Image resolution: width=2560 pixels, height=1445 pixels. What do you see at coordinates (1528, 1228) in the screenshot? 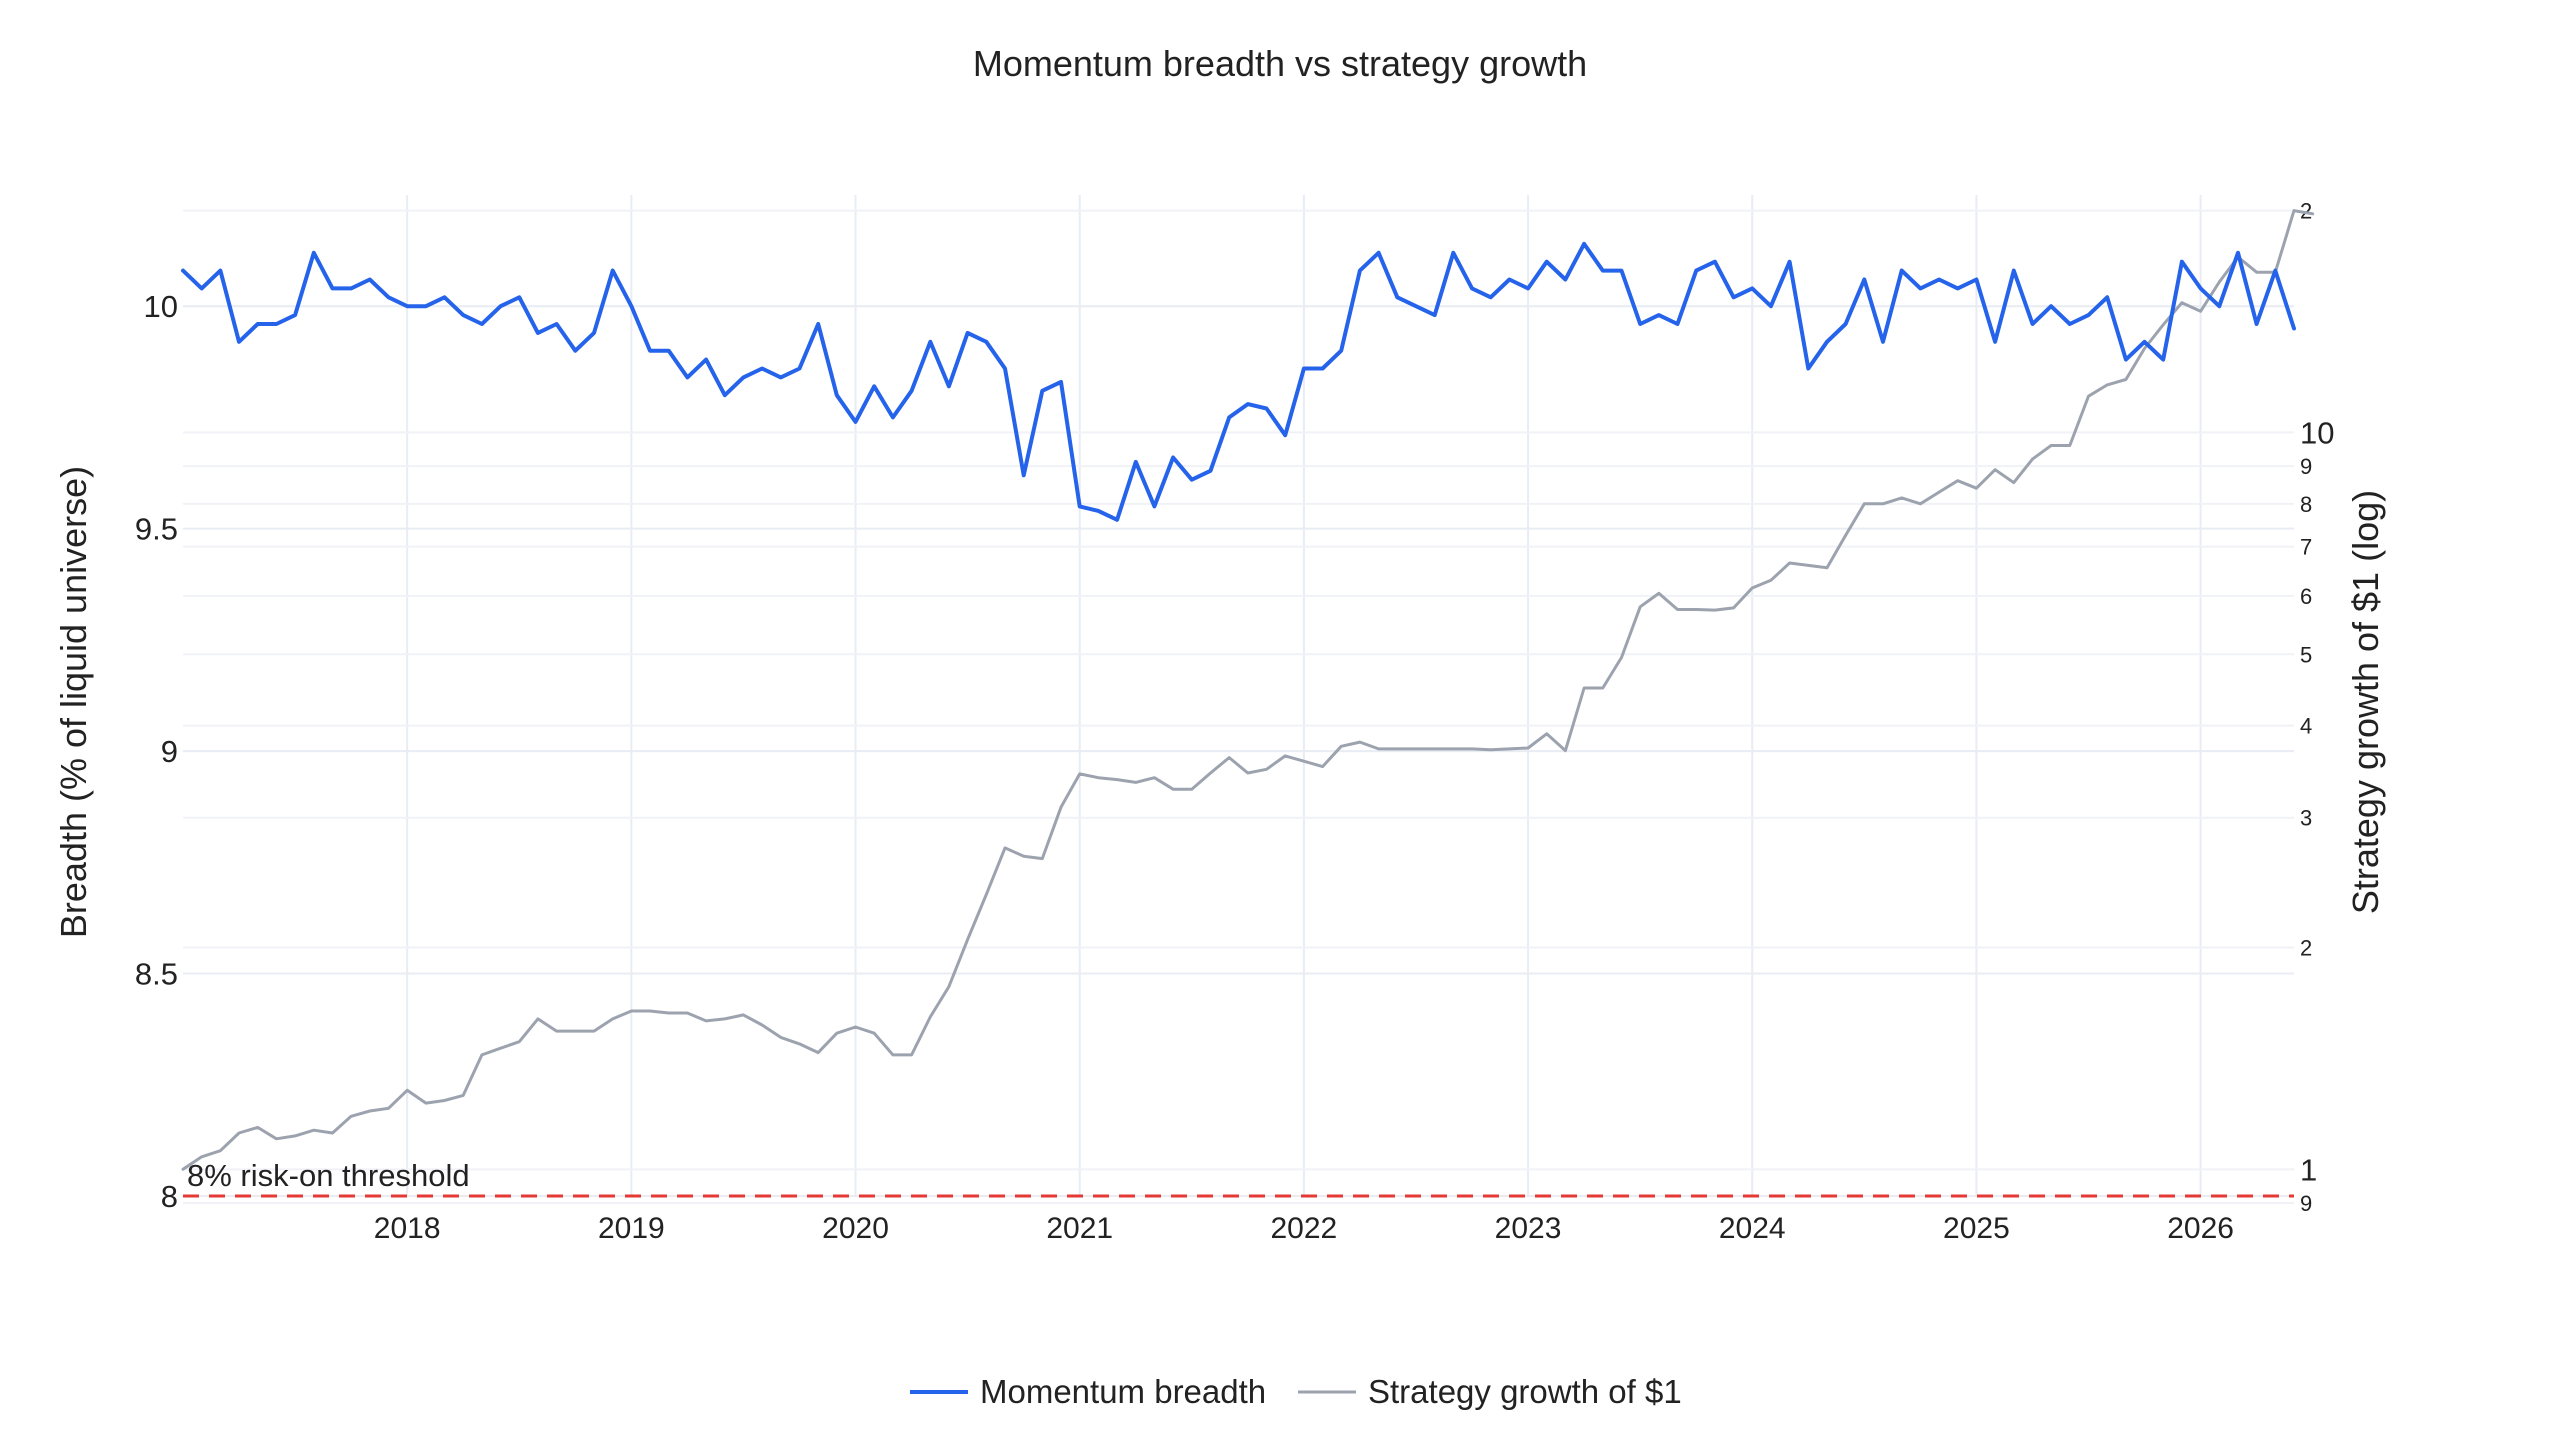
I see `x-tick-label: 2023` at bounding box center [1528, 1228].